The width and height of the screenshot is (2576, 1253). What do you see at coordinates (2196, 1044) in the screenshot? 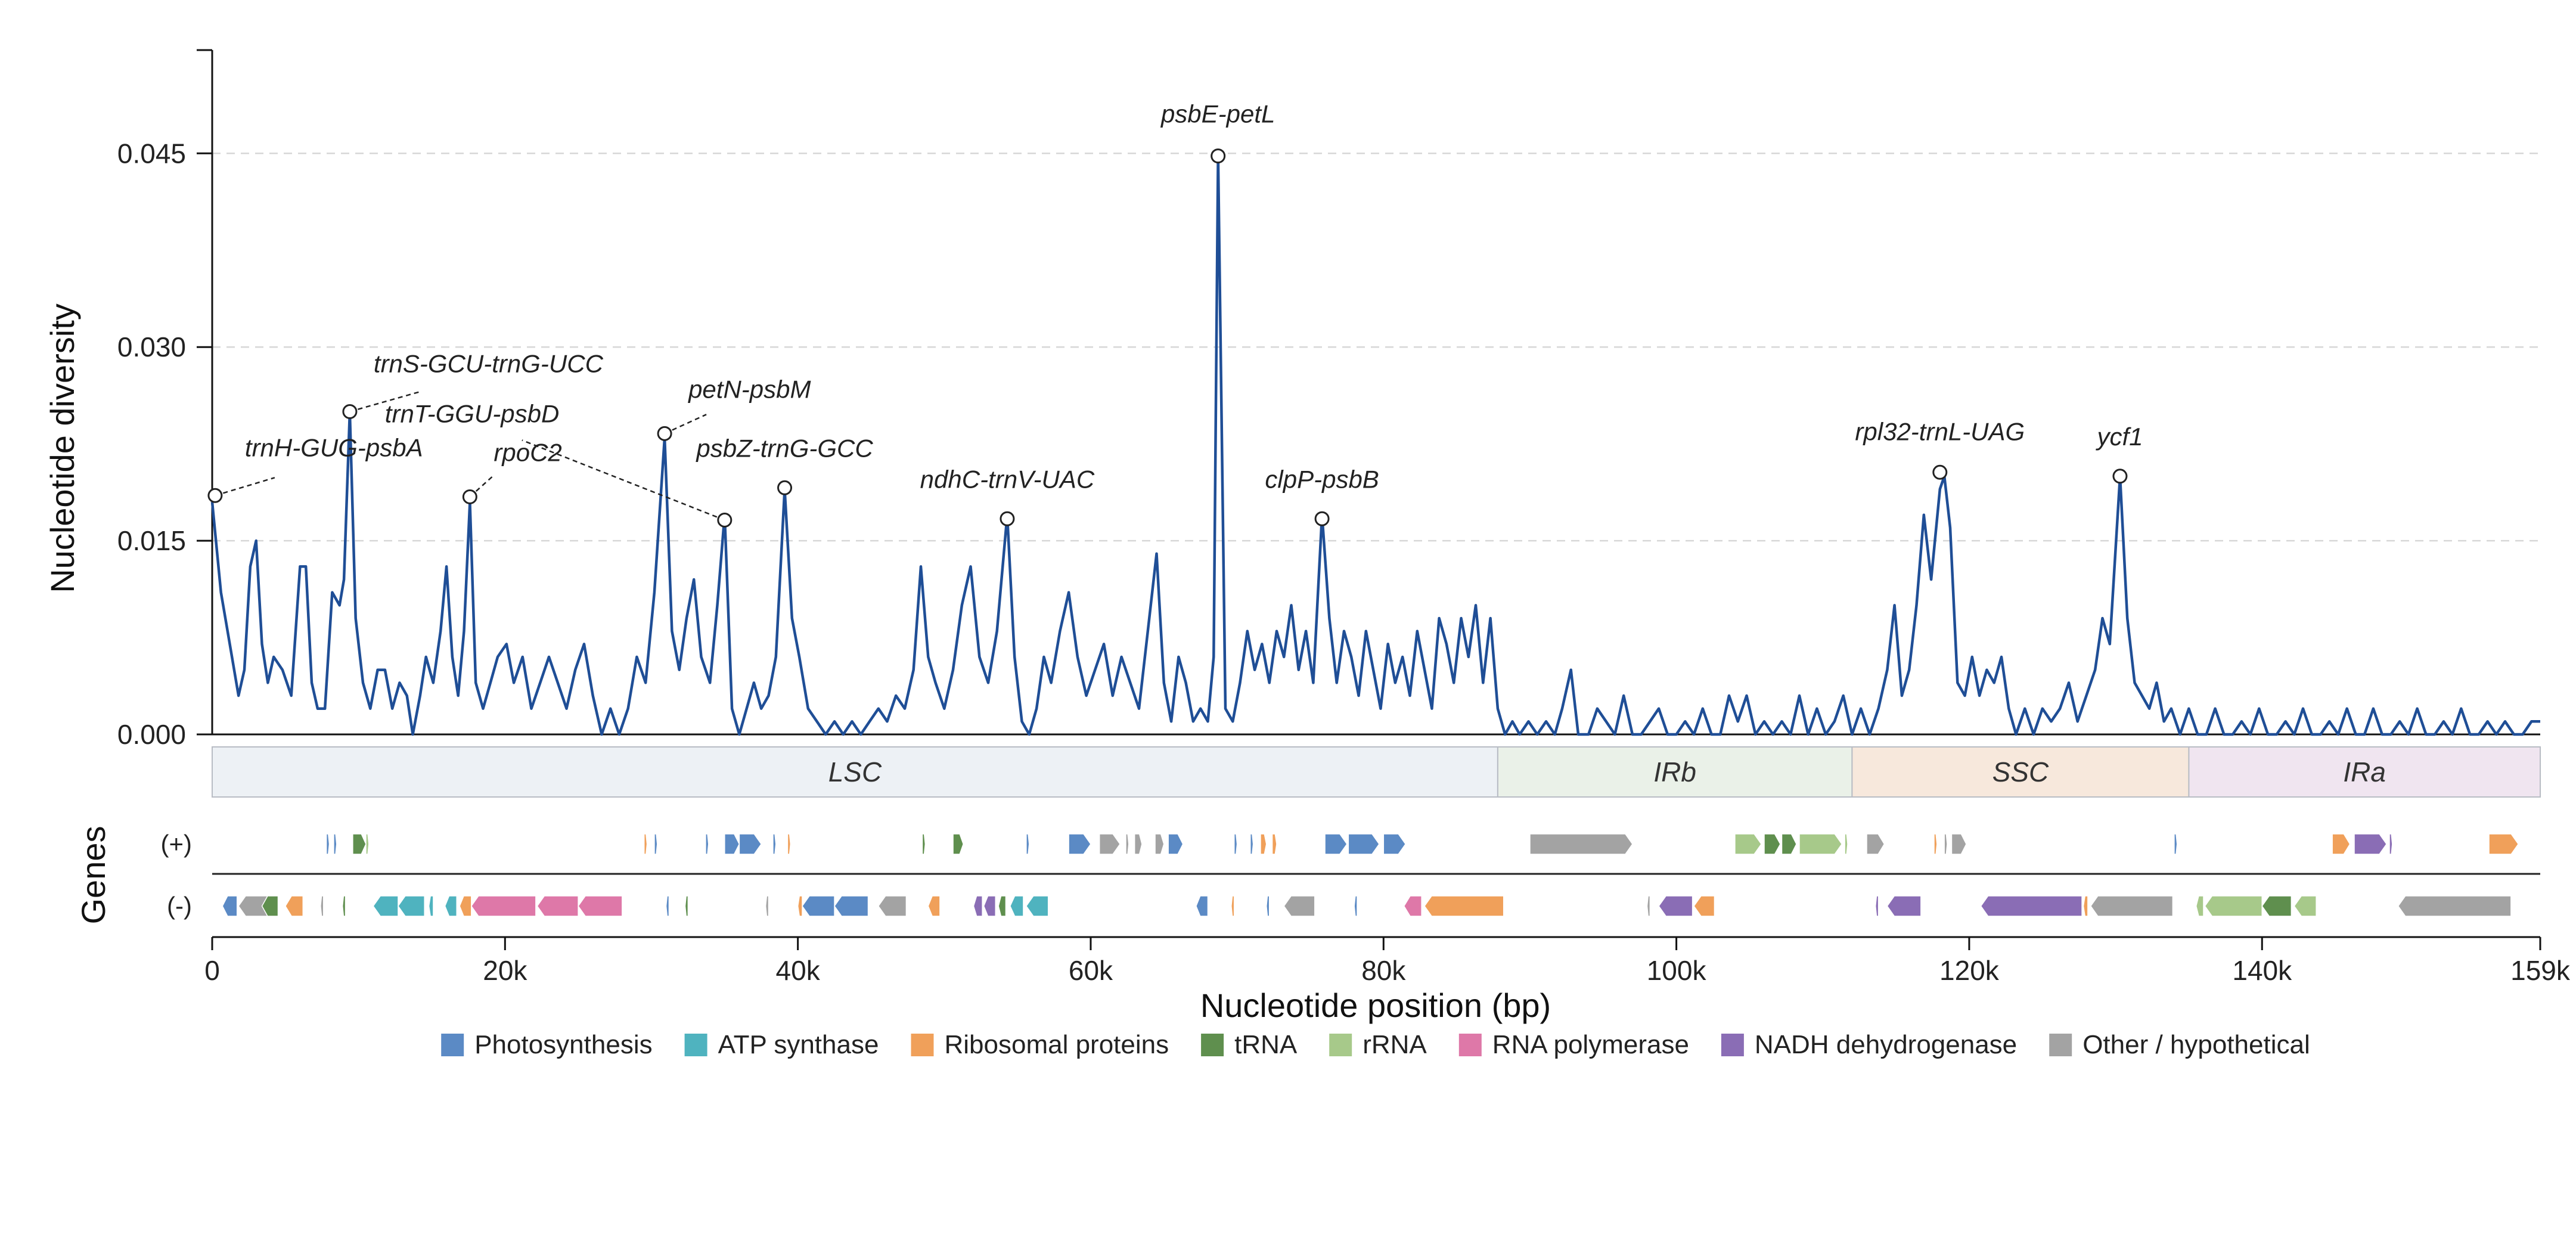
I see `legend-label: Other / hypothetical` at bounding box center [2196, 1044].